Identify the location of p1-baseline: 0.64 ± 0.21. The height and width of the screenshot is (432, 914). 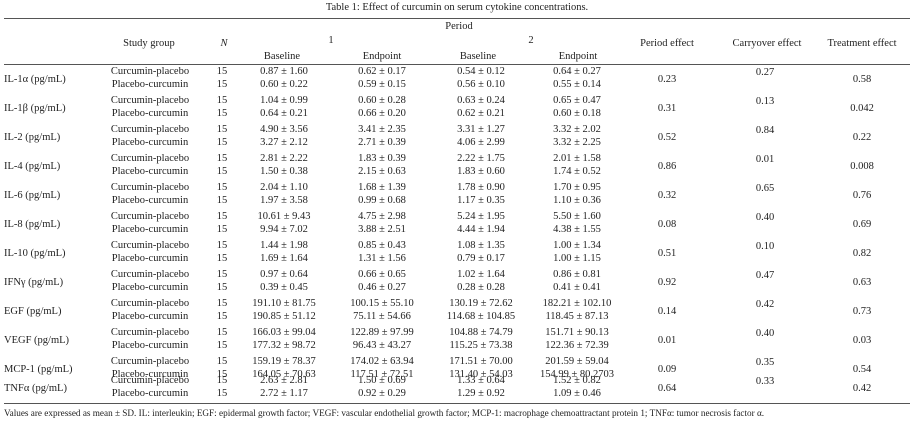
(284, 113).